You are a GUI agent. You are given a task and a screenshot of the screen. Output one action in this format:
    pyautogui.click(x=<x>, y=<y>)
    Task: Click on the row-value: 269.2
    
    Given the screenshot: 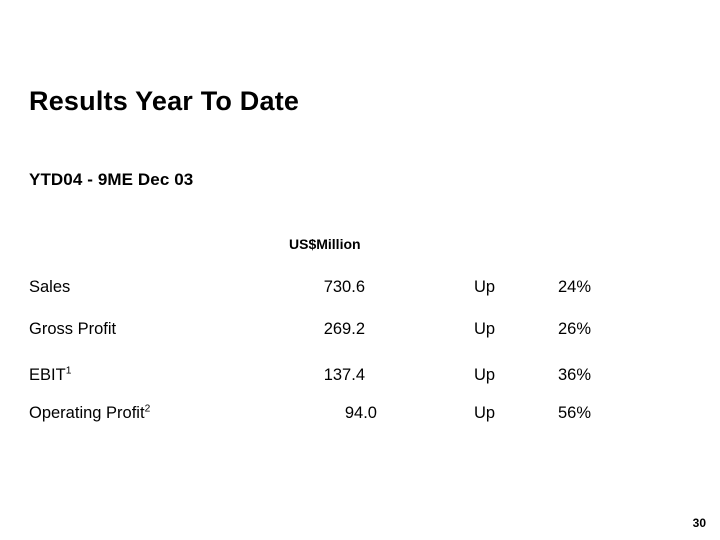 What is the action you would take?
    pyautogui.click(x=344, y=329)
    